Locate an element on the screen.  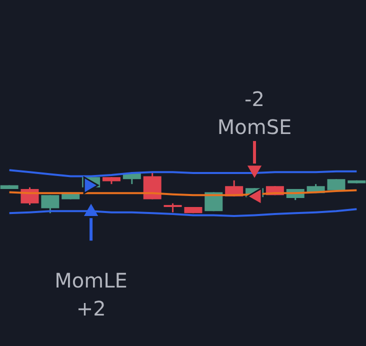
text: -2 MomSE is located at coordinates (254, 113).